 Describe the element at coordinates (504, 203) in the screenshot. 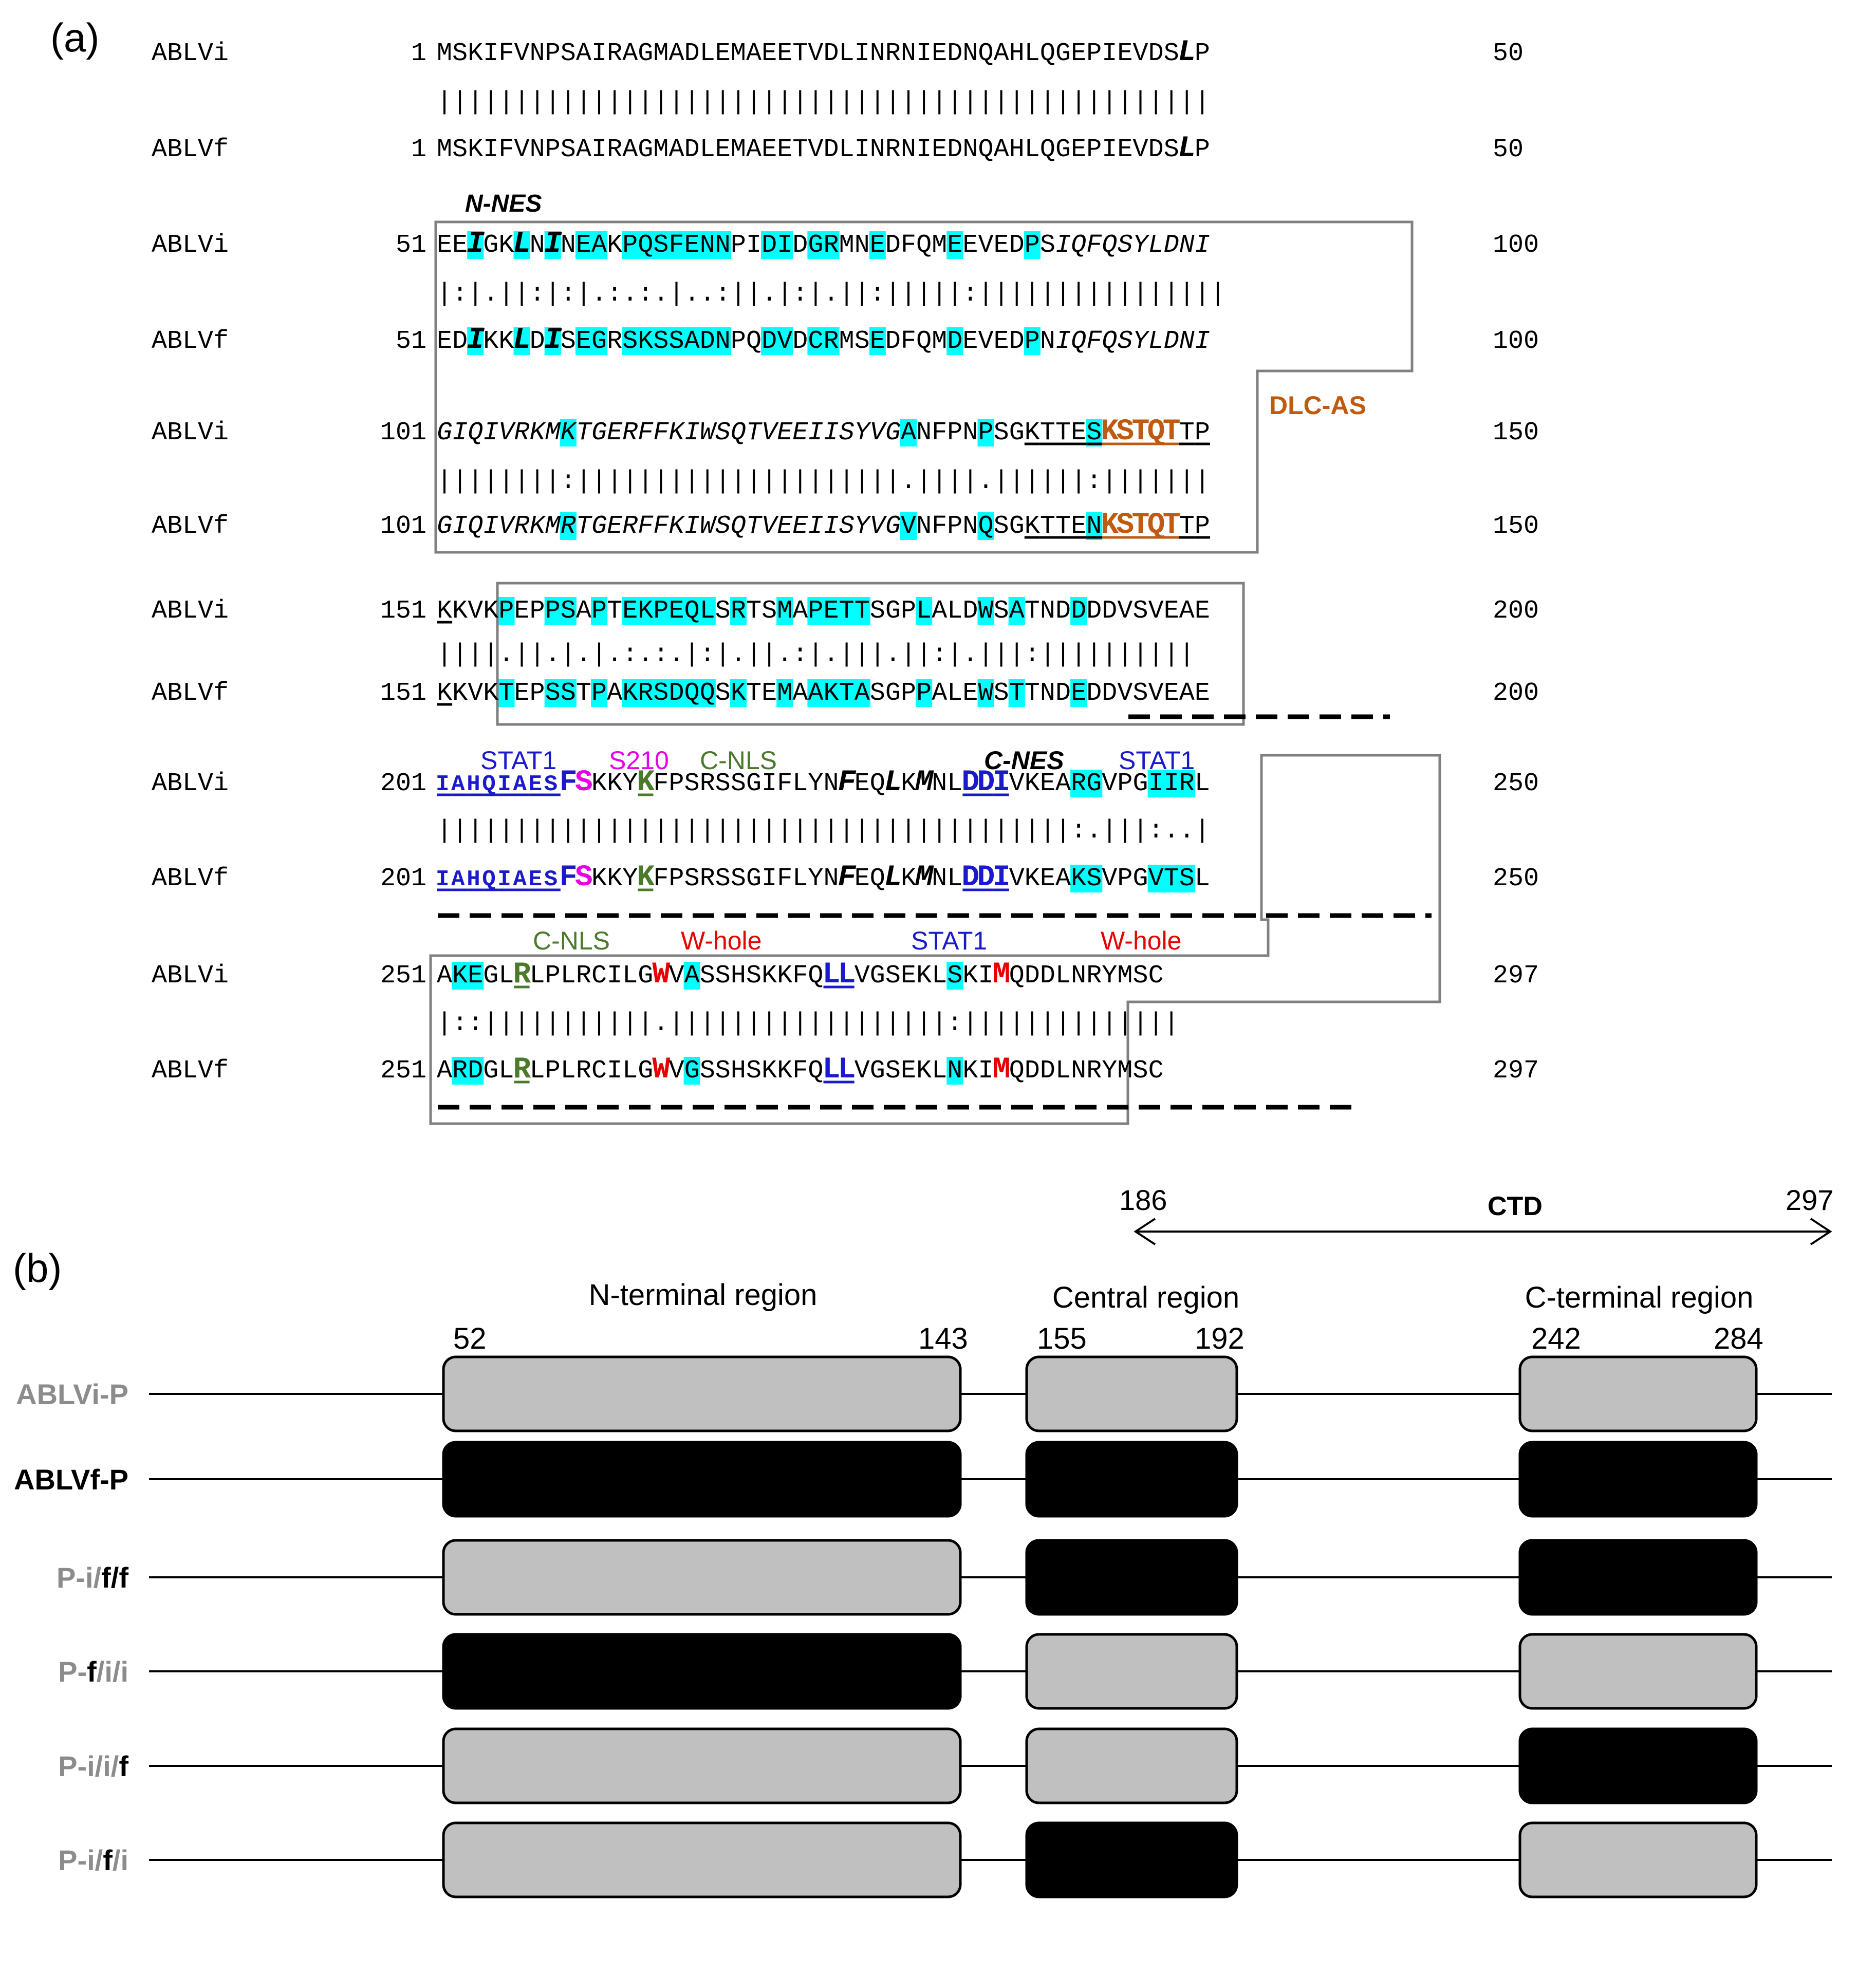

I see `annotation-n-nes: N-NES` at that location.